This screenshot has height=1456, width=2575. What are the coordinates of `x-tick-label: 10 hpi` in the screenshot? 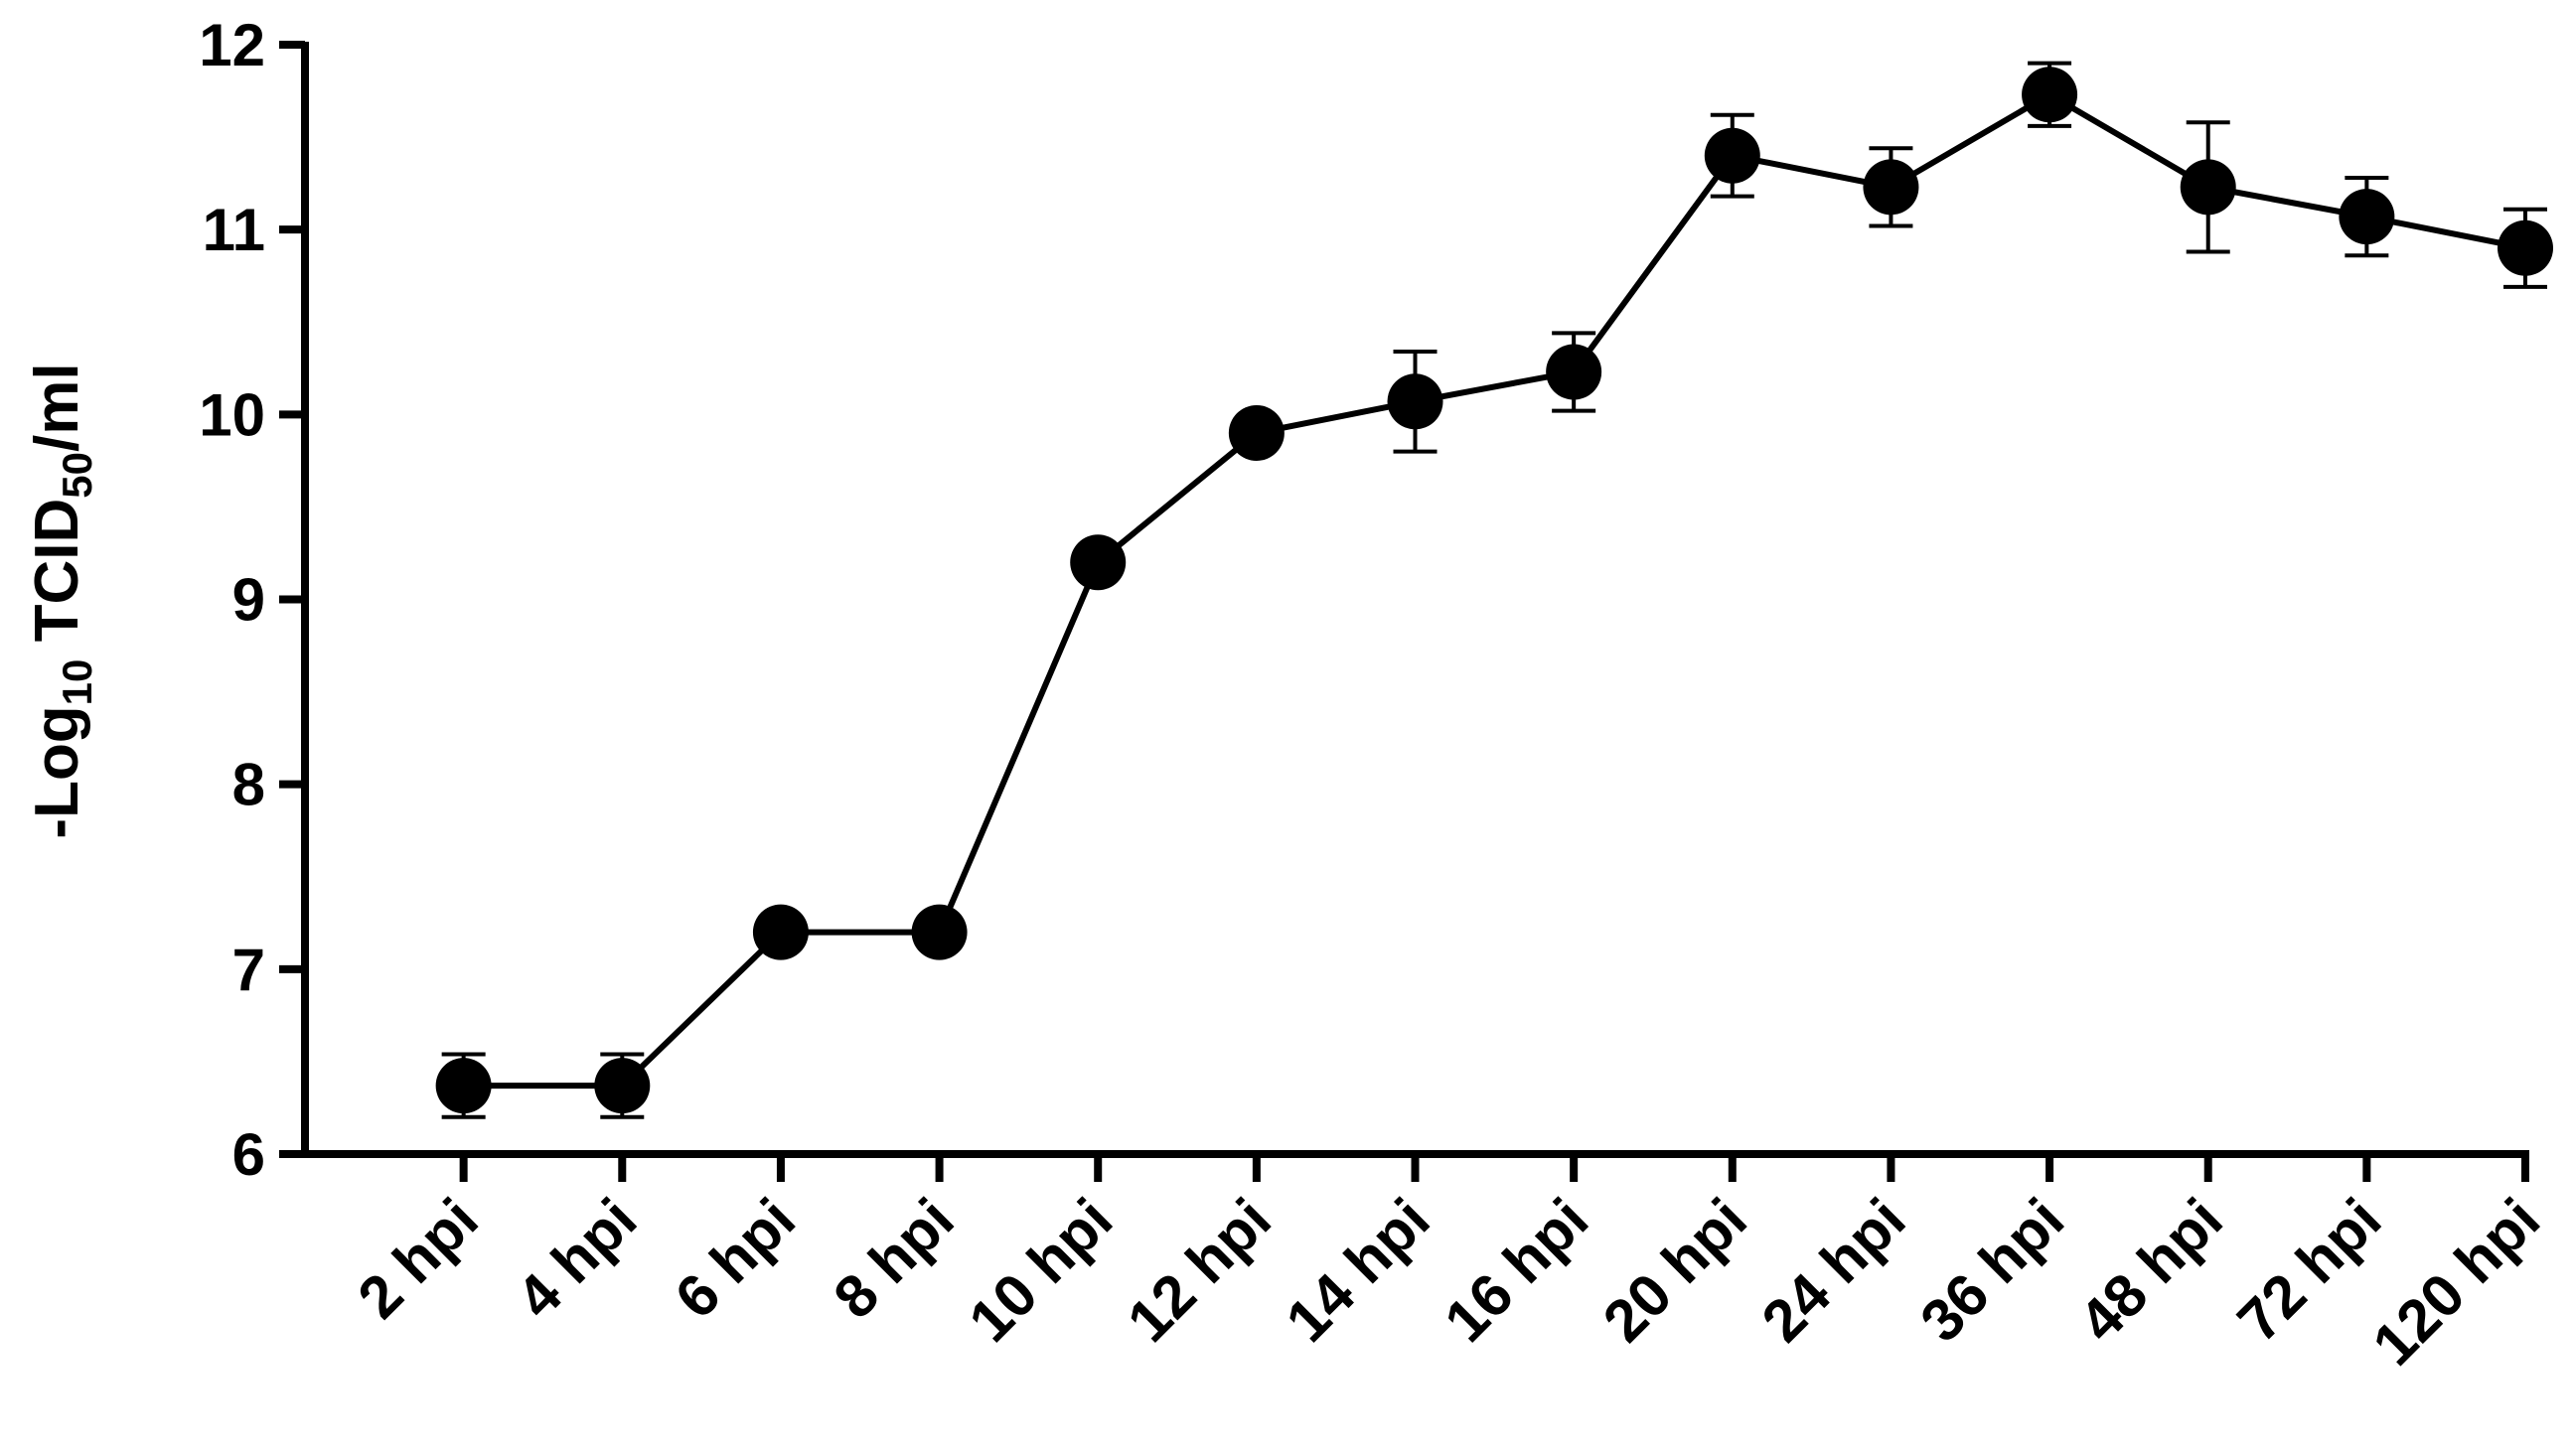 It's located at (1041, 1270).